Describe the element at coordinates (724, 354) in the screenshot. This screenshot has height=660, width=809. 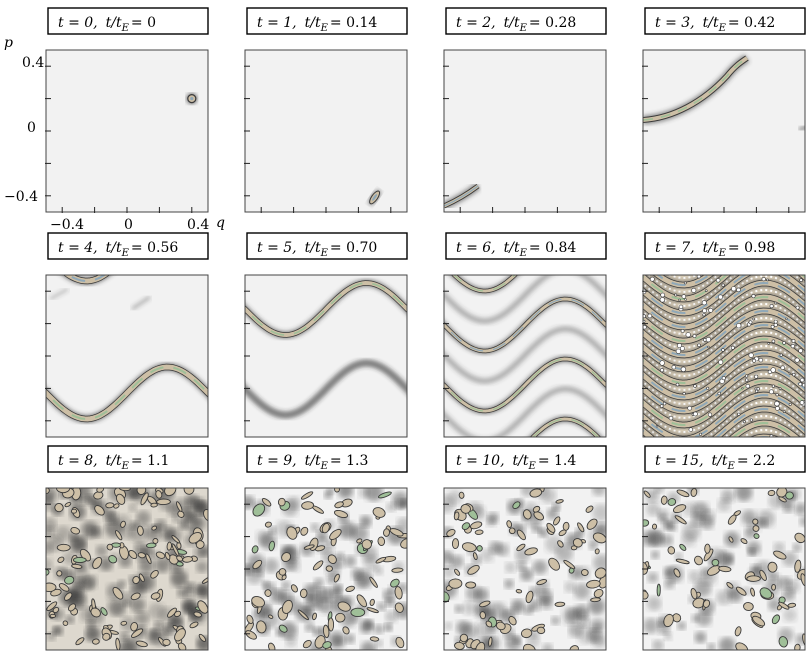
I see `density-gap` at that location.